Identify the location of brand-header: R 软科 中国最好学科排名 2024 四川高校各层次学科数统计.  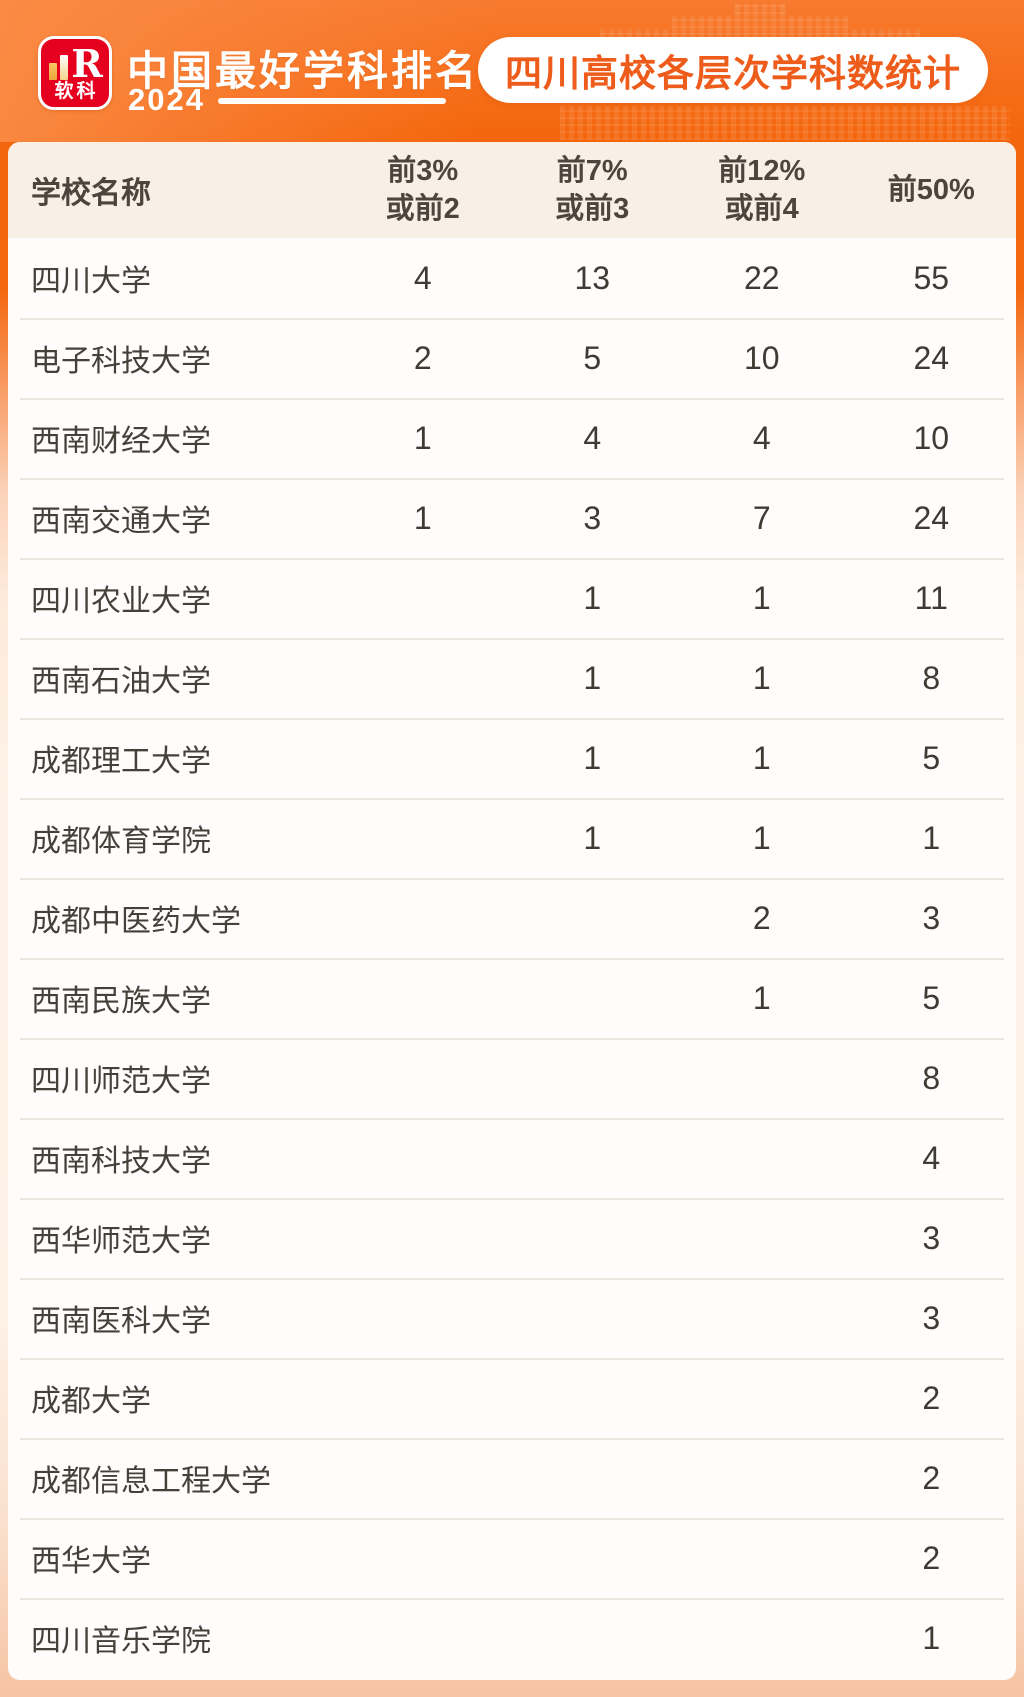
(512, 71).